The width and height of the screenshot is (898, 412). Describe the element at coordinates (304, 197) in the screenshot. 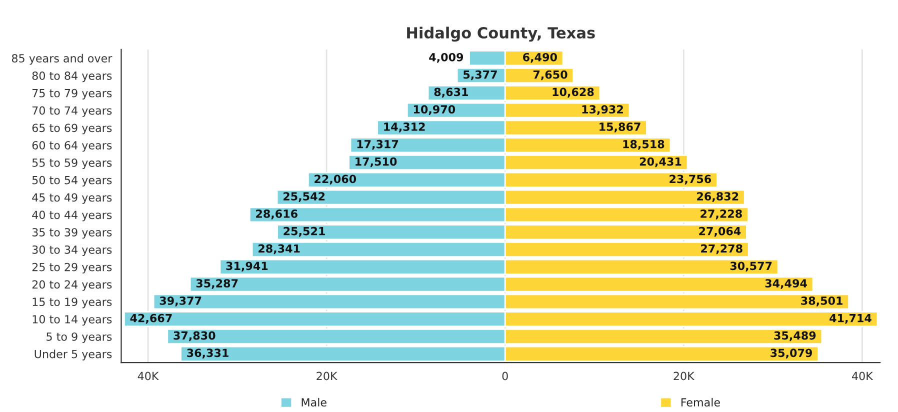

I see `data-label: 25,542` at that location.